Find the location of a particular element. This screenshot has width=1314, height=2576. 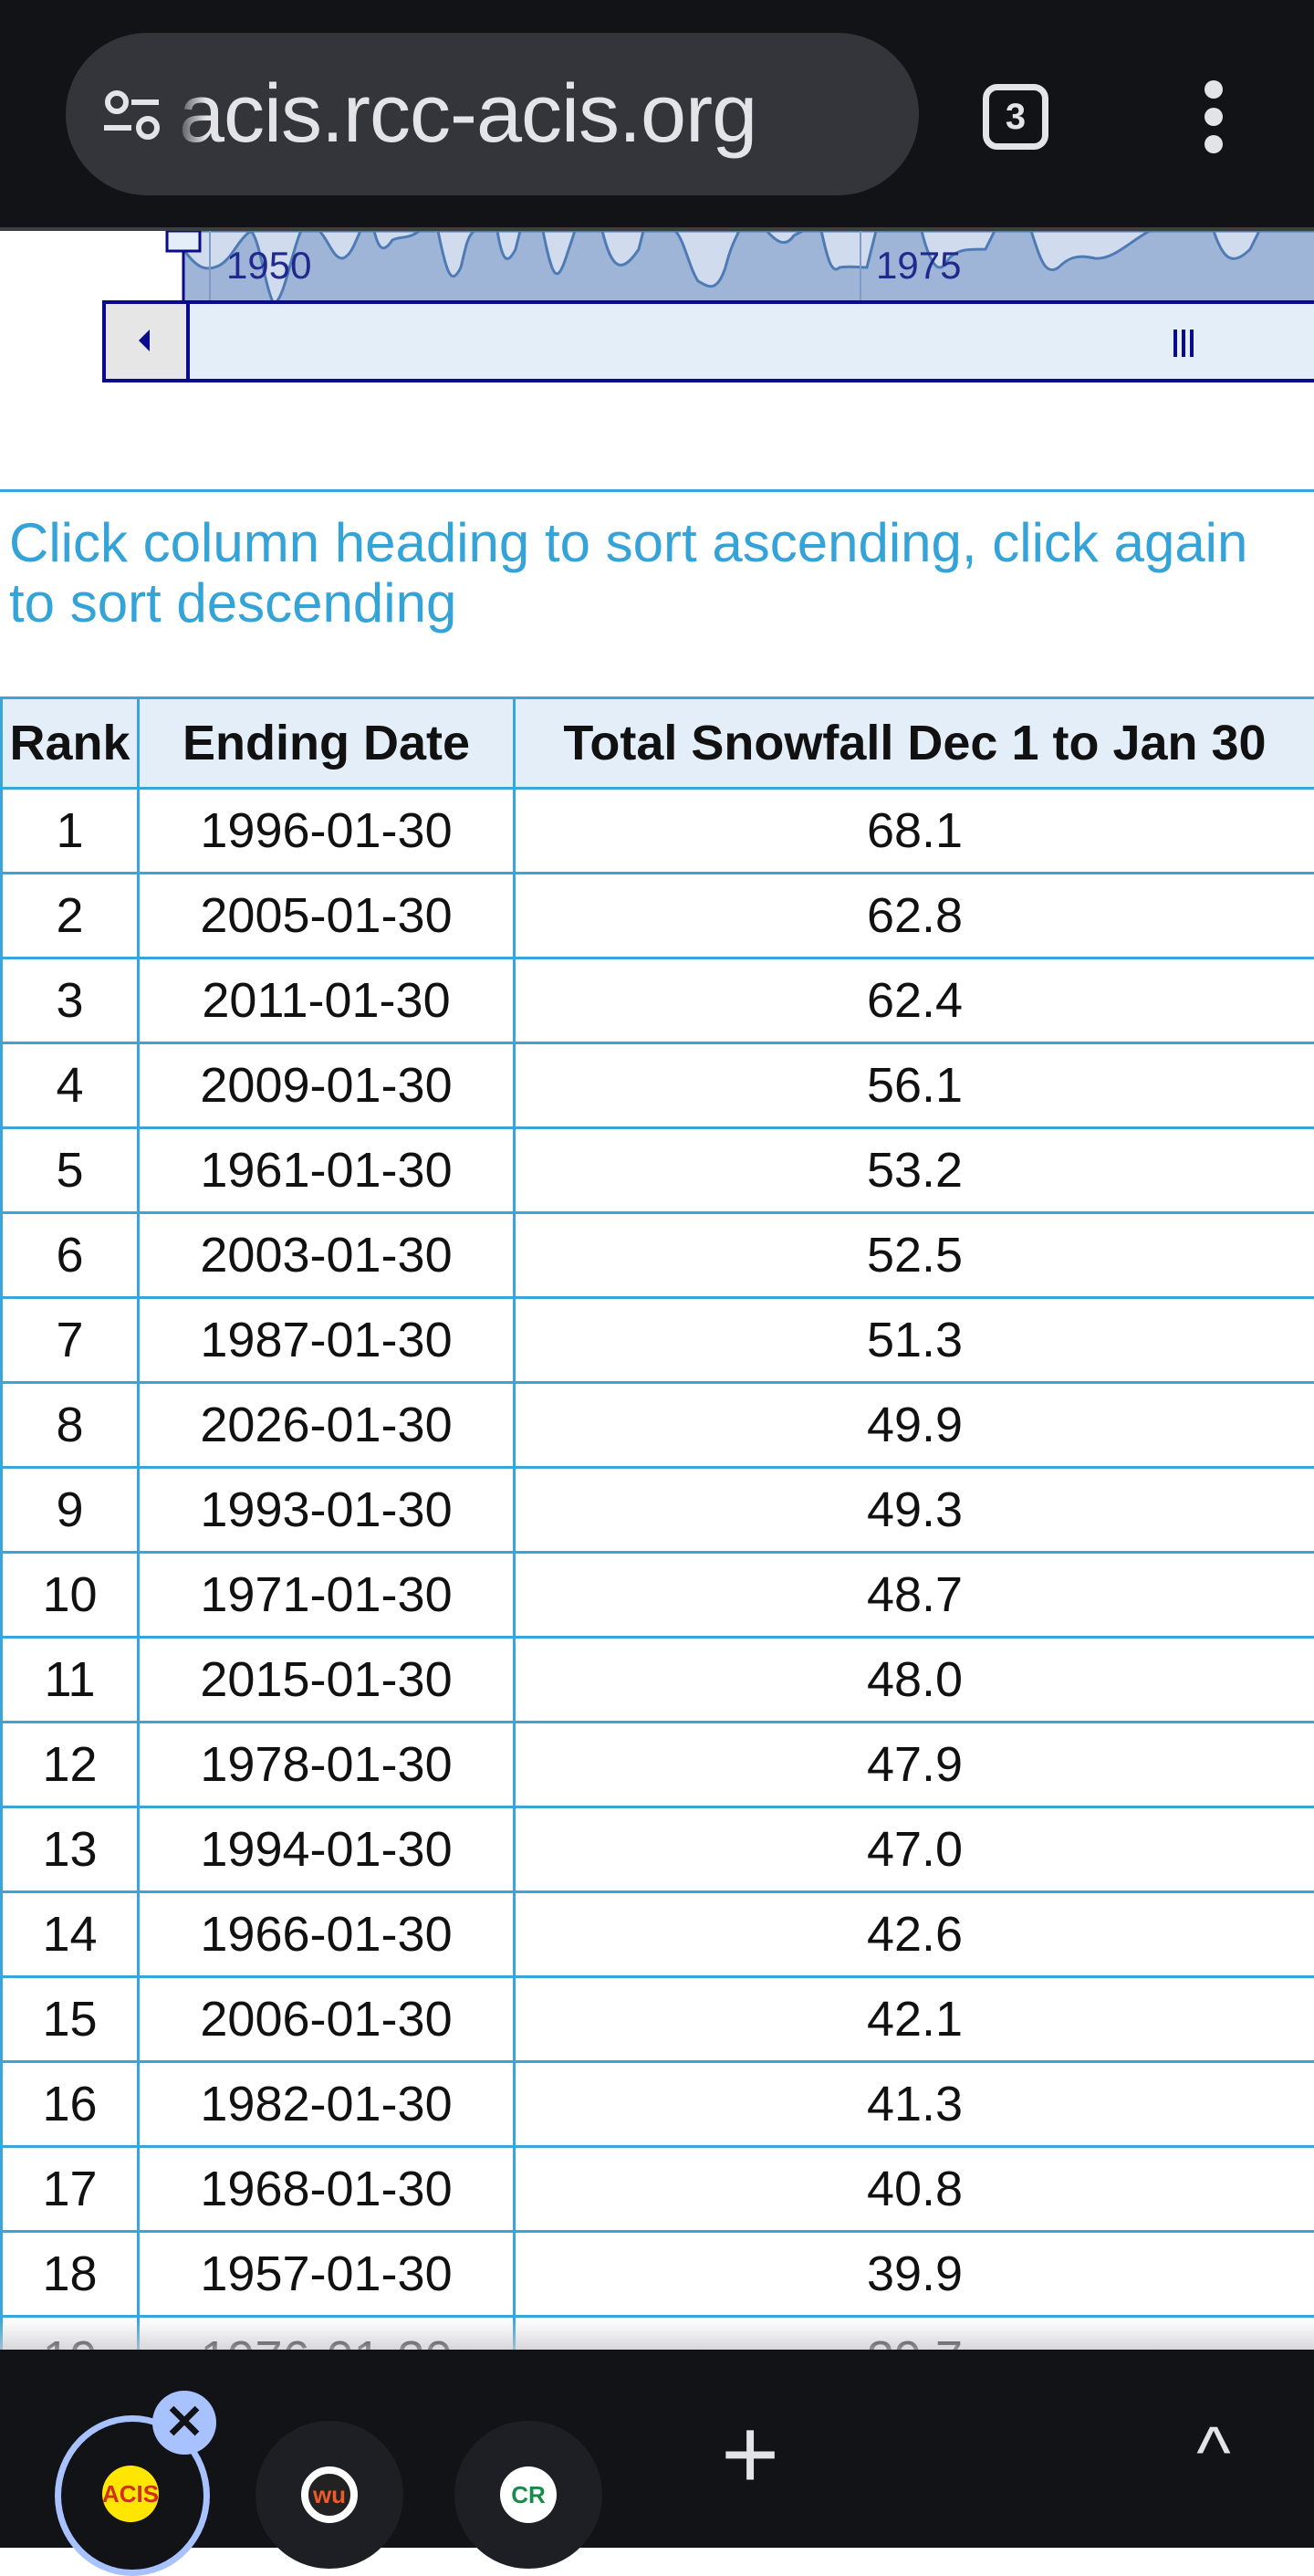

cell-total-snowfall: 48.7 is located at coordinates (914, 1595).